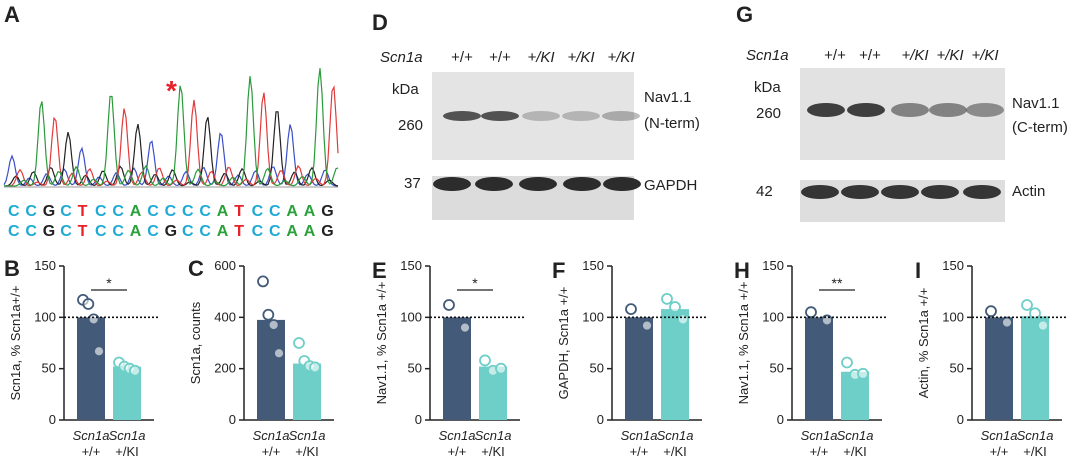  What do you see at coordinates (239, 211) in the screenshot?
I see `base: T` at bounding box center [239, 211].